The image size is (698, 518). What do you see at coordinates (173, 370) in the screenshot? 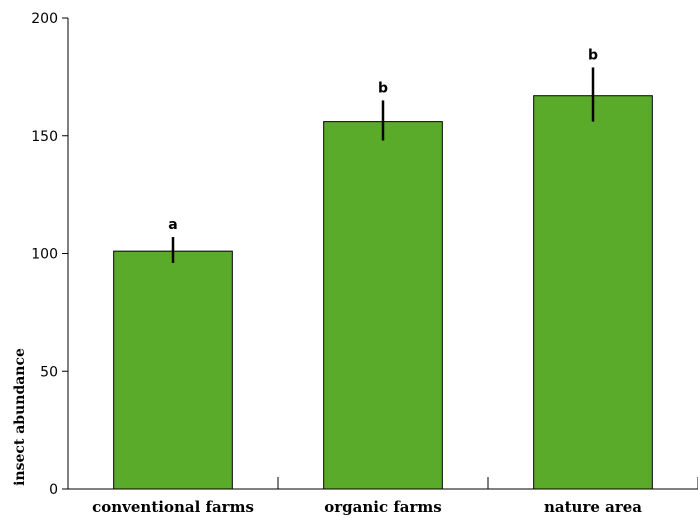
I see `bar-conventional-farms` at bounding box center [173, 370].